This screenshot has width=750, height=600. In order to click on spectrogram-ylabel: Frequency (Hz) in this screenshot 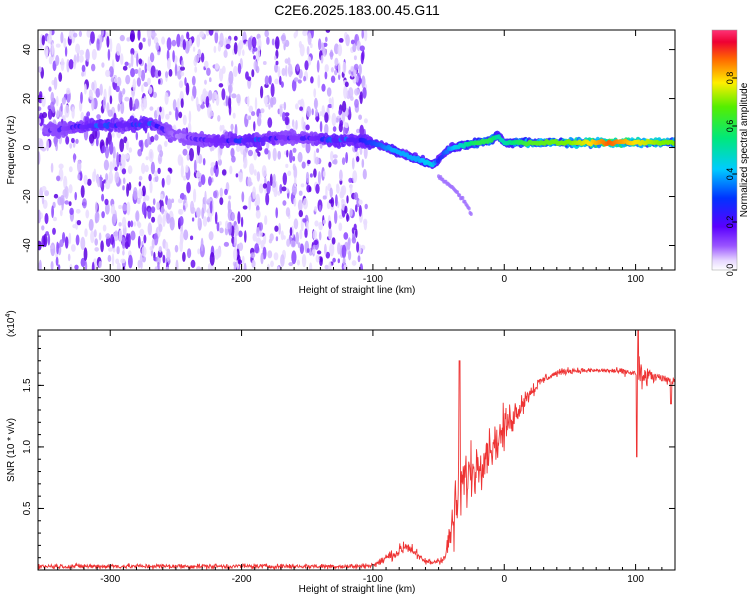, I will do `click(11, 150)`.